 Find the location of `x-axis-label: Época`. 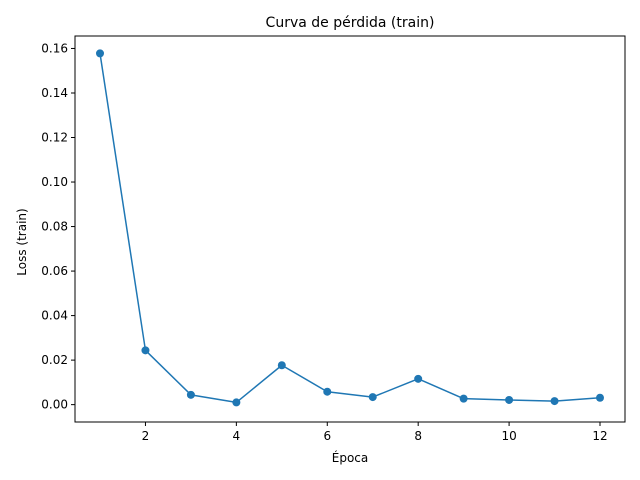

x-axis-label: Época is located at coordinates (350, 457).